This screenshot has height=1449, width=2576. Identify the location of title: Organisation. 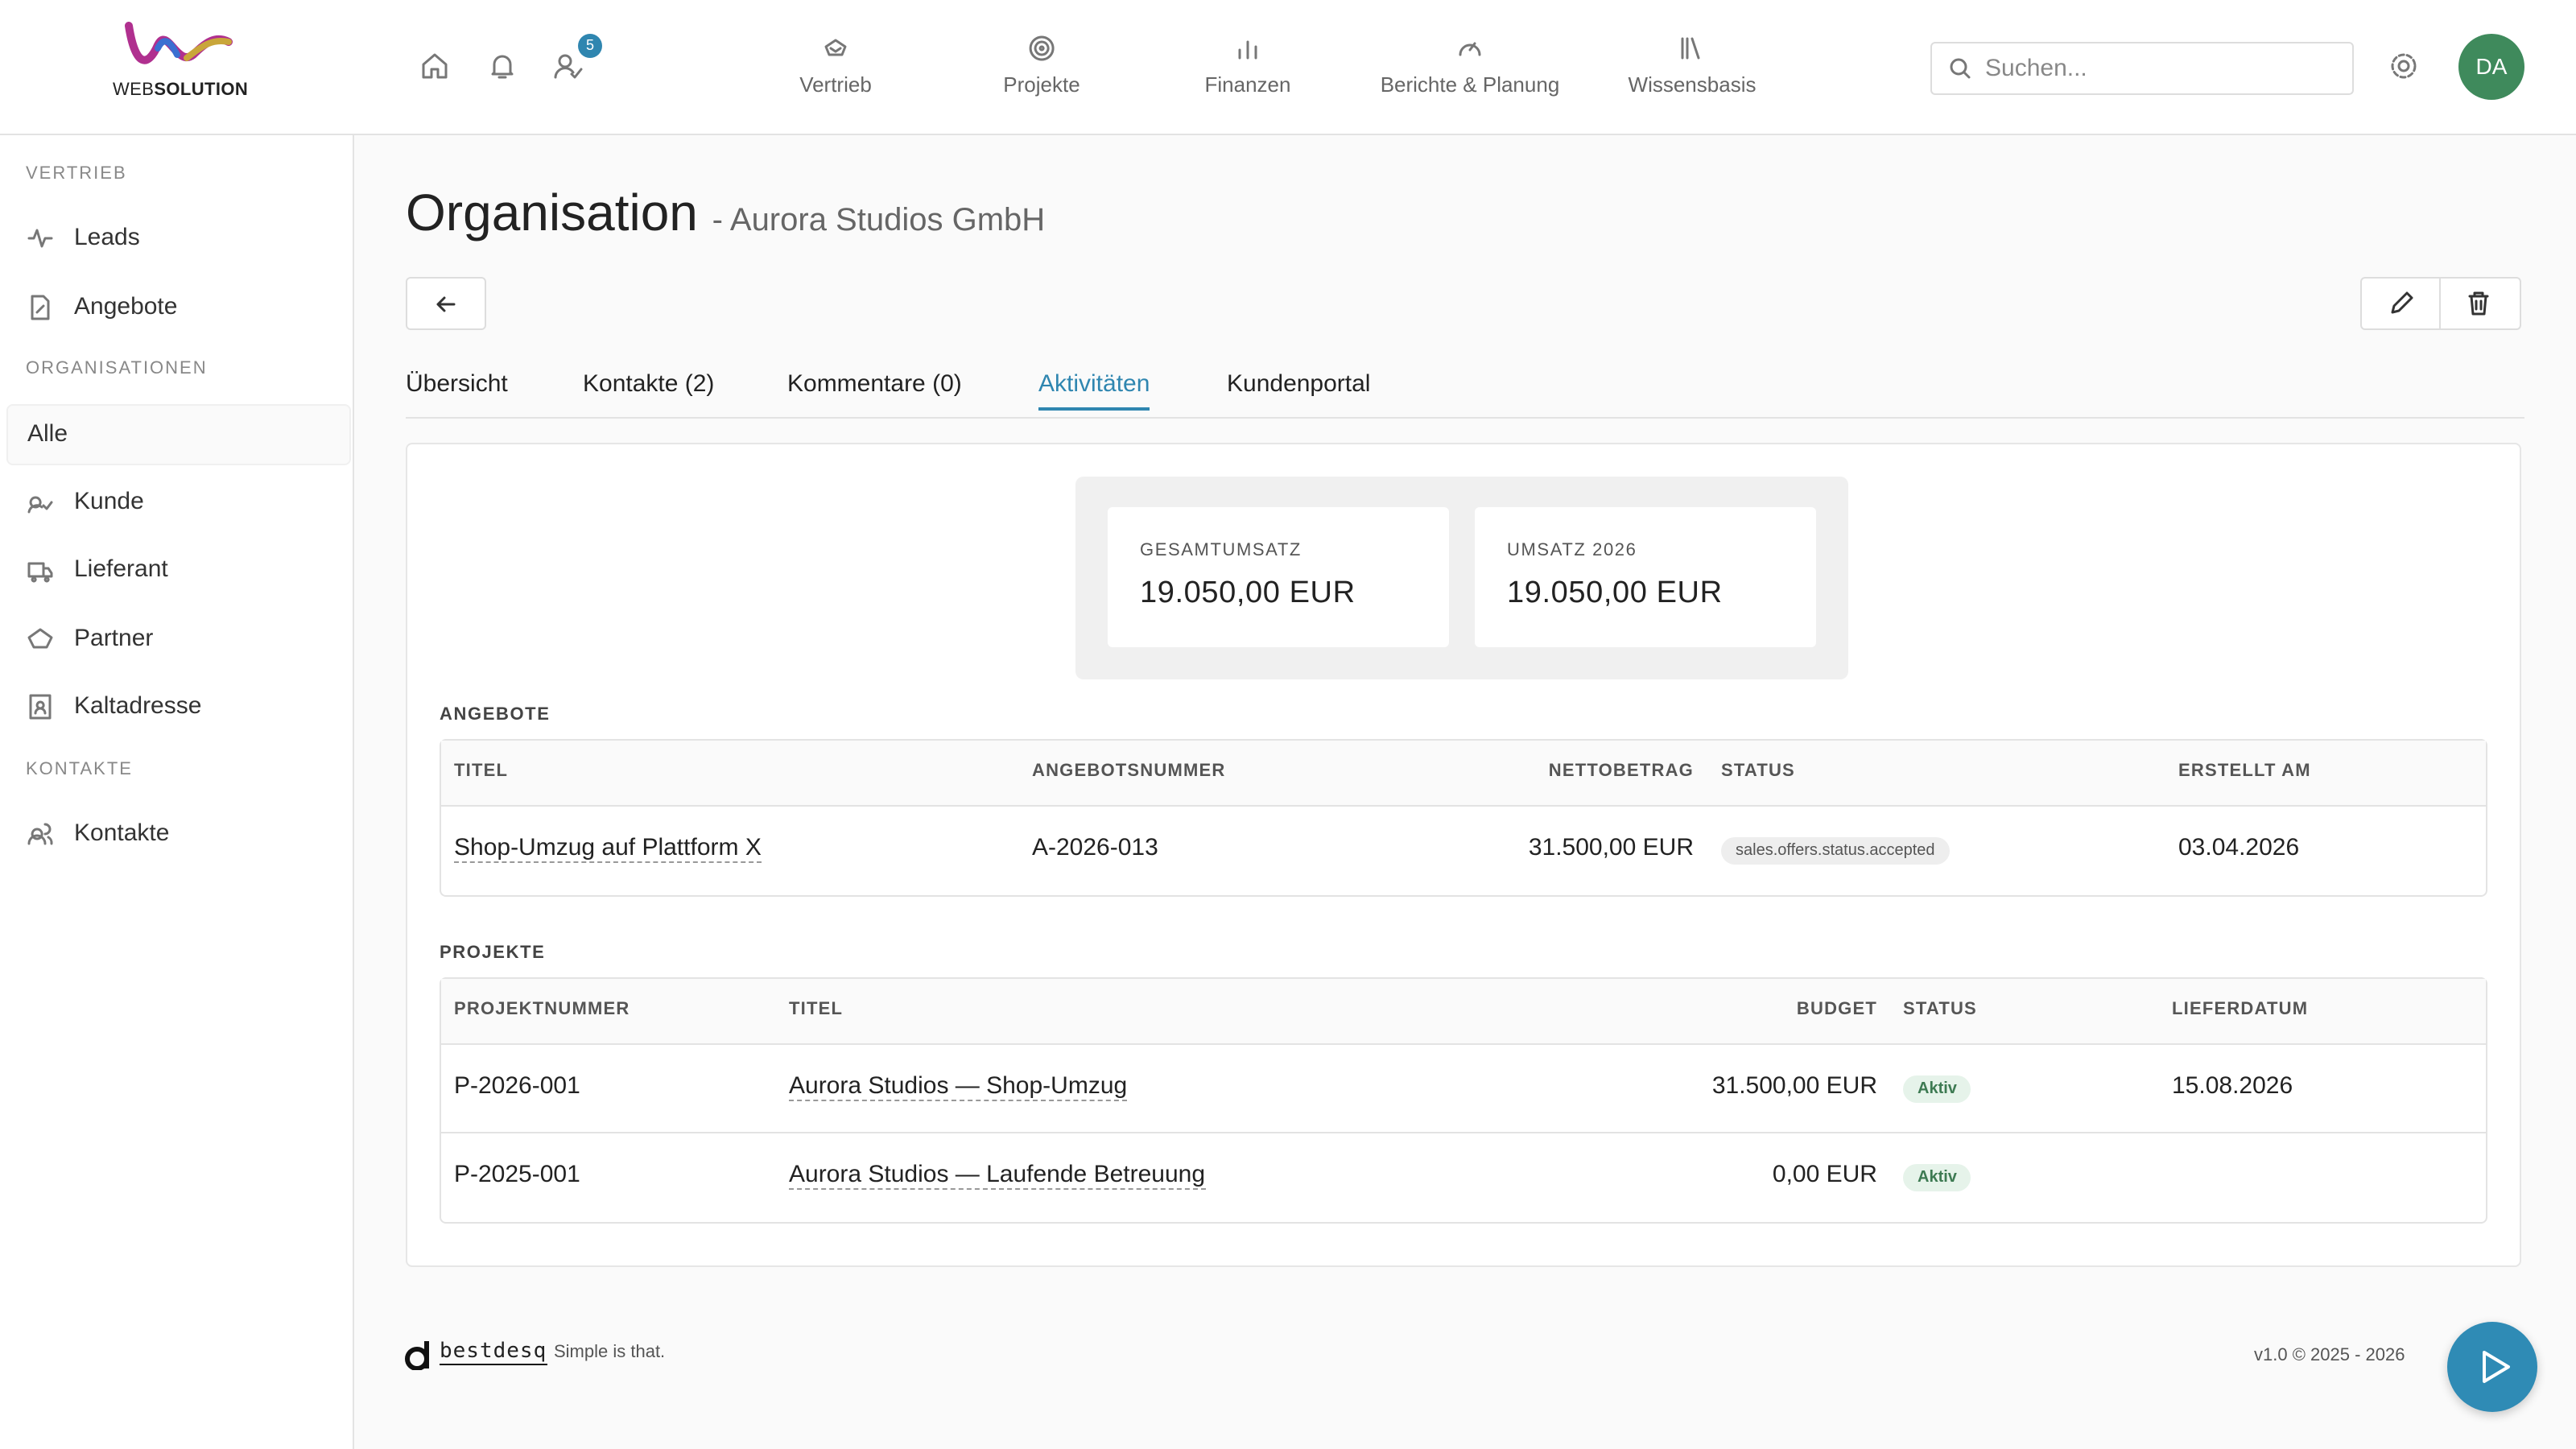
(552, 213).